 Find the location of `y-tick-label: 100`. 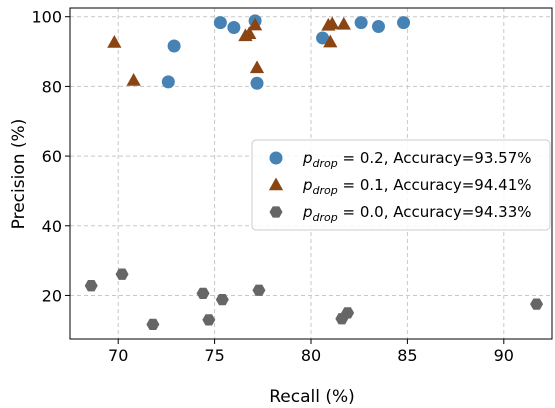

y-tick-label: 100 is located at coordinates (46, 17).